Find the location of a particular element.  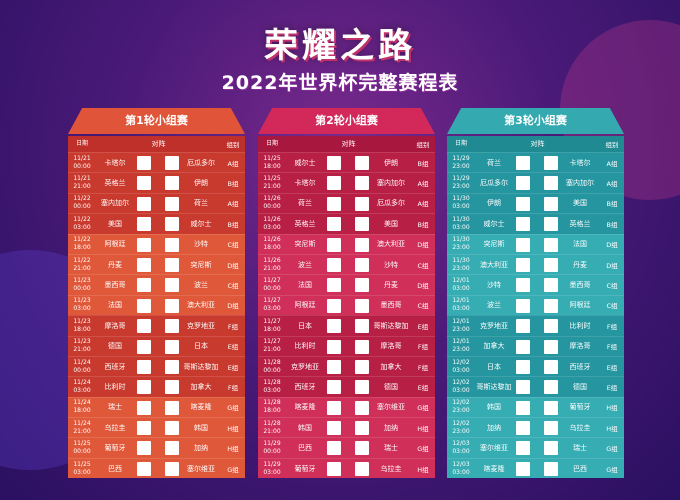

match-datetime: 11/30 03:00 is located at coordinates (461, 203).